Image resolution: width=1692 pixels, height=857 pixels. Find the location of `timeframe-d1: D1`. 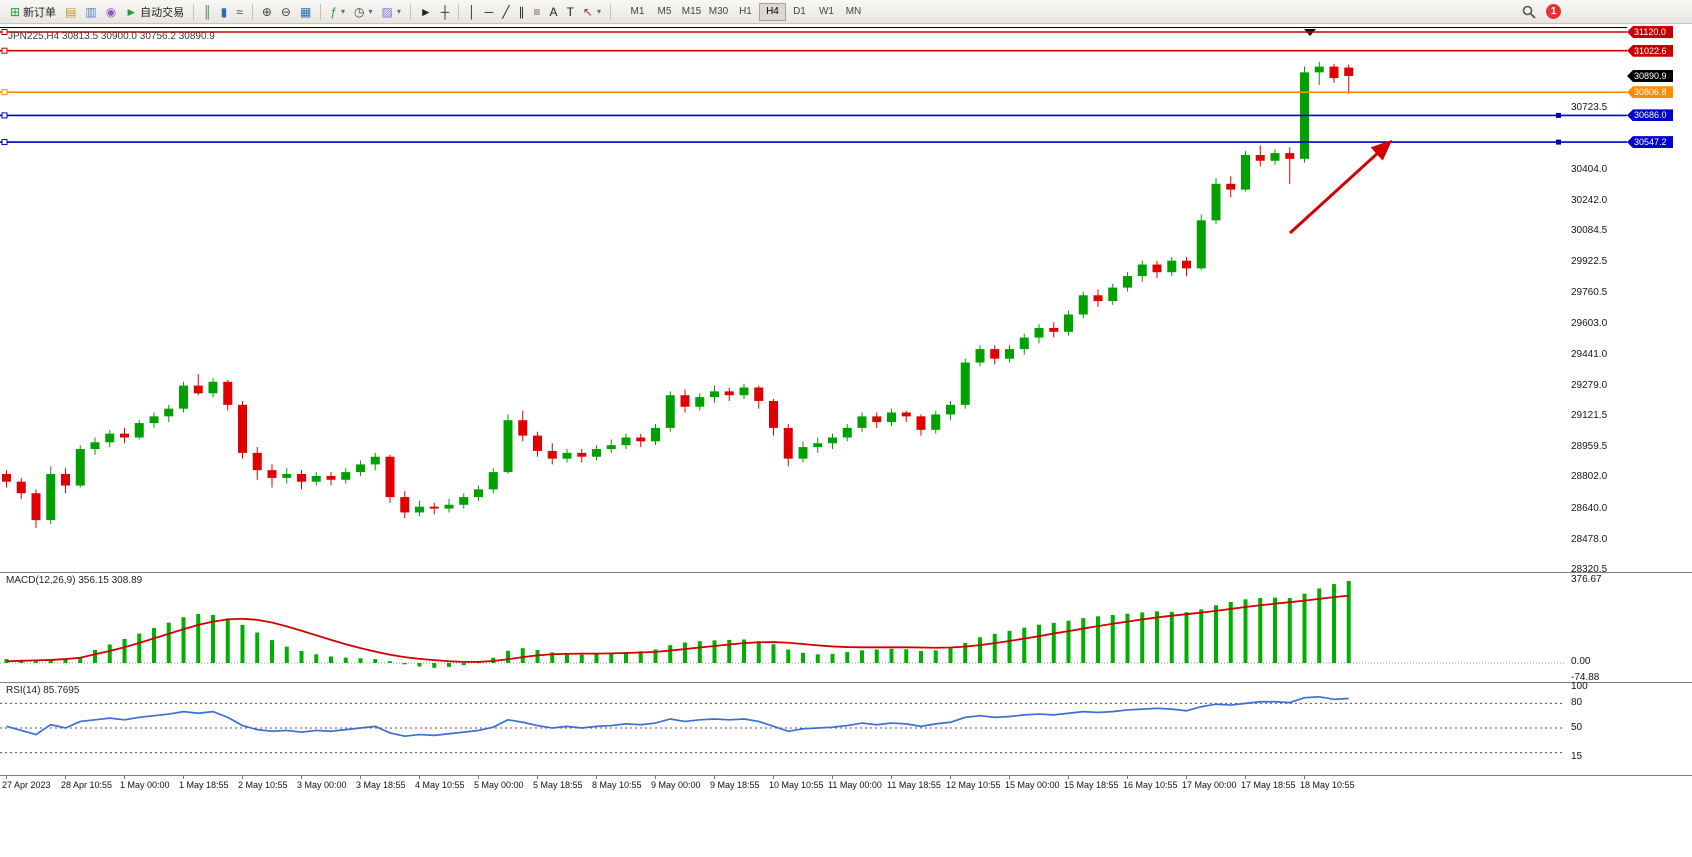

timeframe-d1: D1 is located at coordinates (799, 11).